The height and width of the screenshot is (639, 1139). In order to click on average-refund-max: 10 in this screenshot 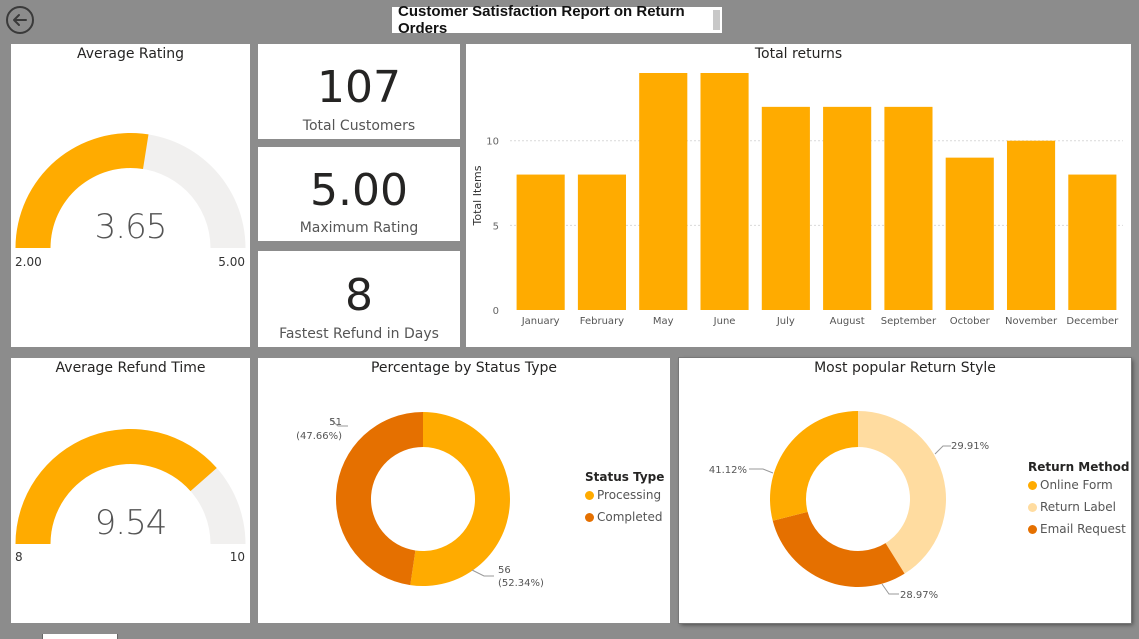, I will do `click(237, 557)`.